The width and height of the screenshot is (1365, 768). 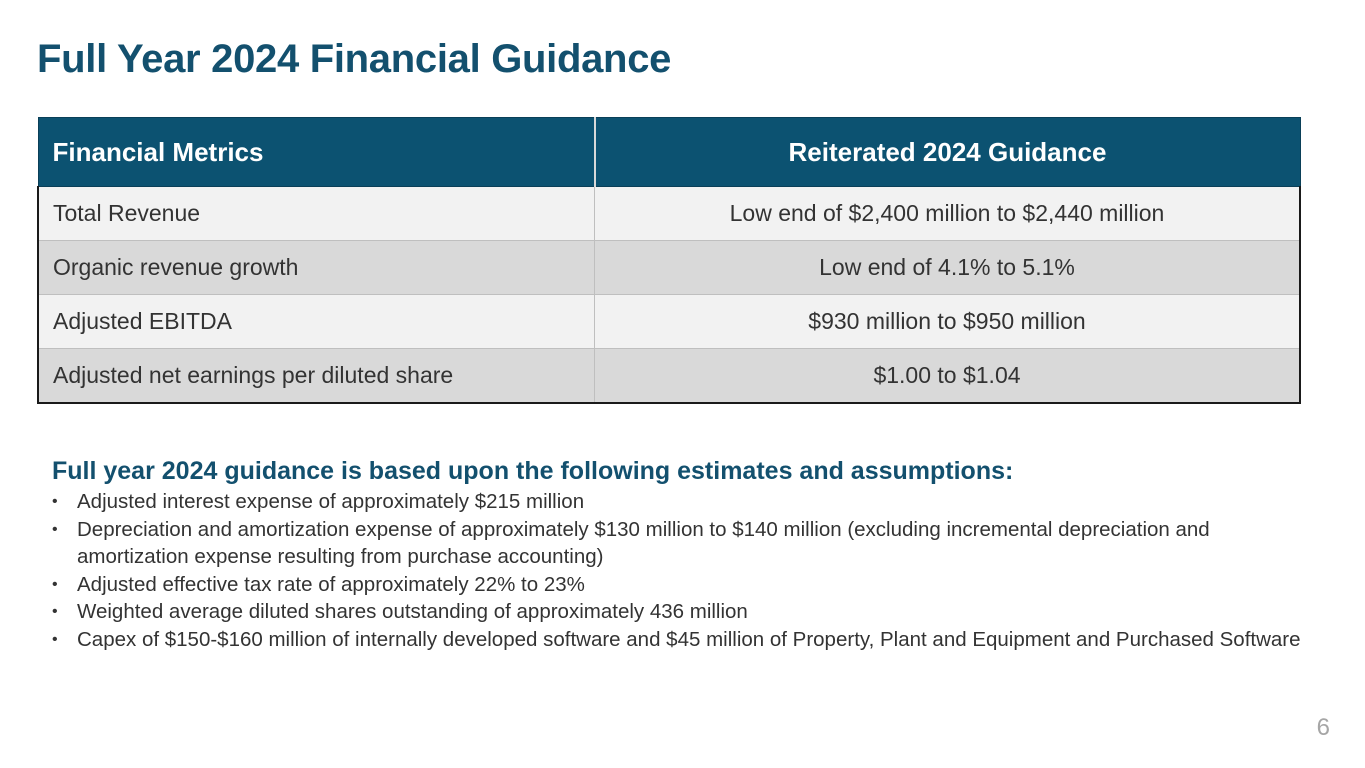 What do you see at coordinates (316, 267) in the screenshot?
I see `metric-cell: Organic revenue growth` at bounding box center [316, 267].